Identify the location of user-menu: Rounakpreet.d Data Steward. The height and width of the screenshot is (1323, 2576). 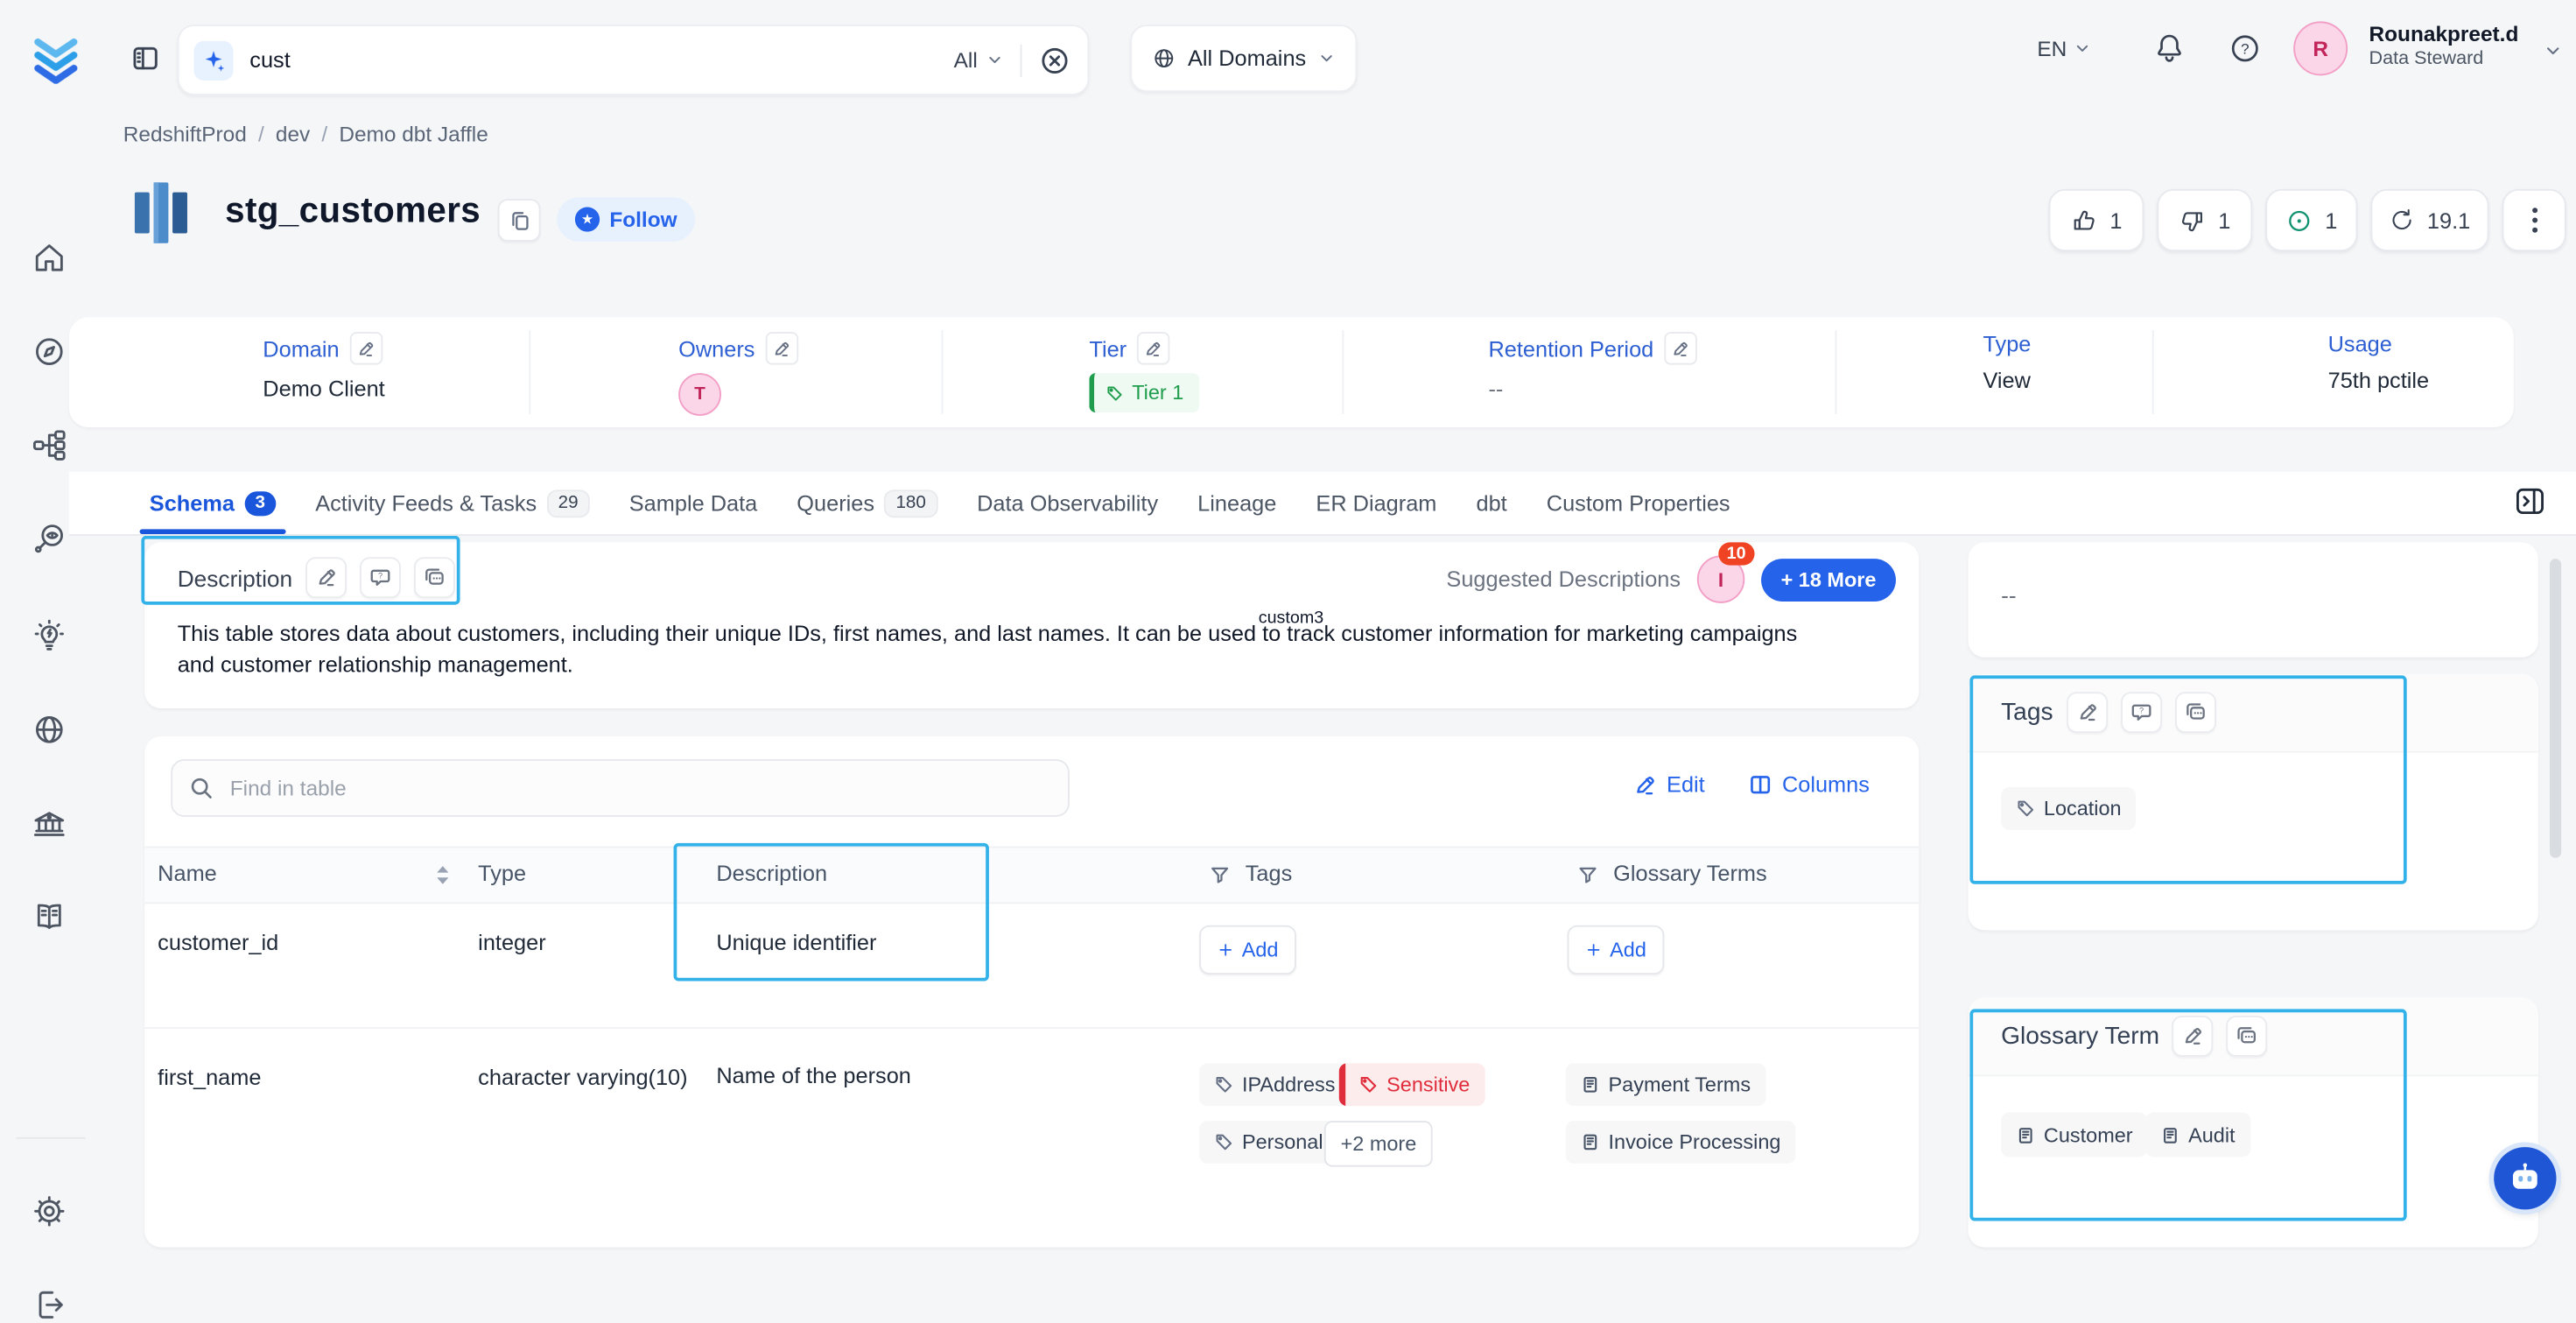
(2444, 44).